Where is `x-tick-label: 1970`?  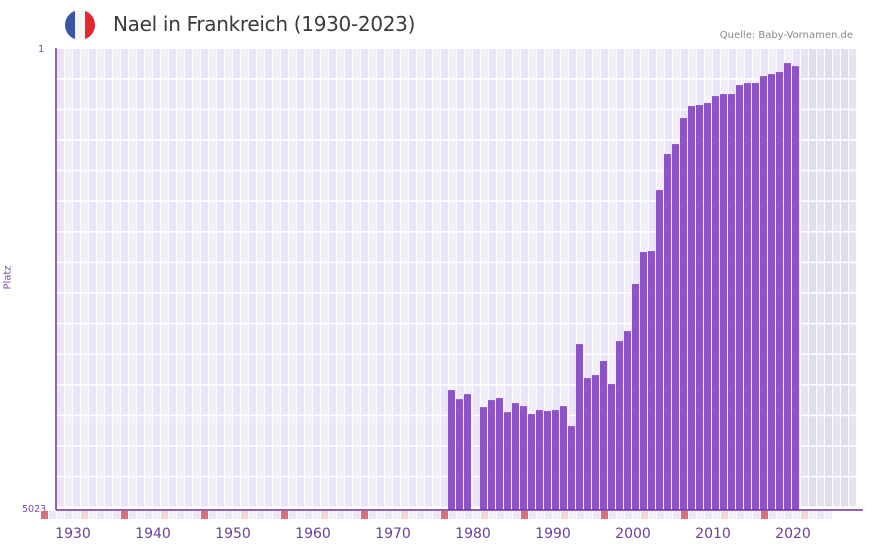 x-tick-label: 1970 is located at coordinates (393, 534).